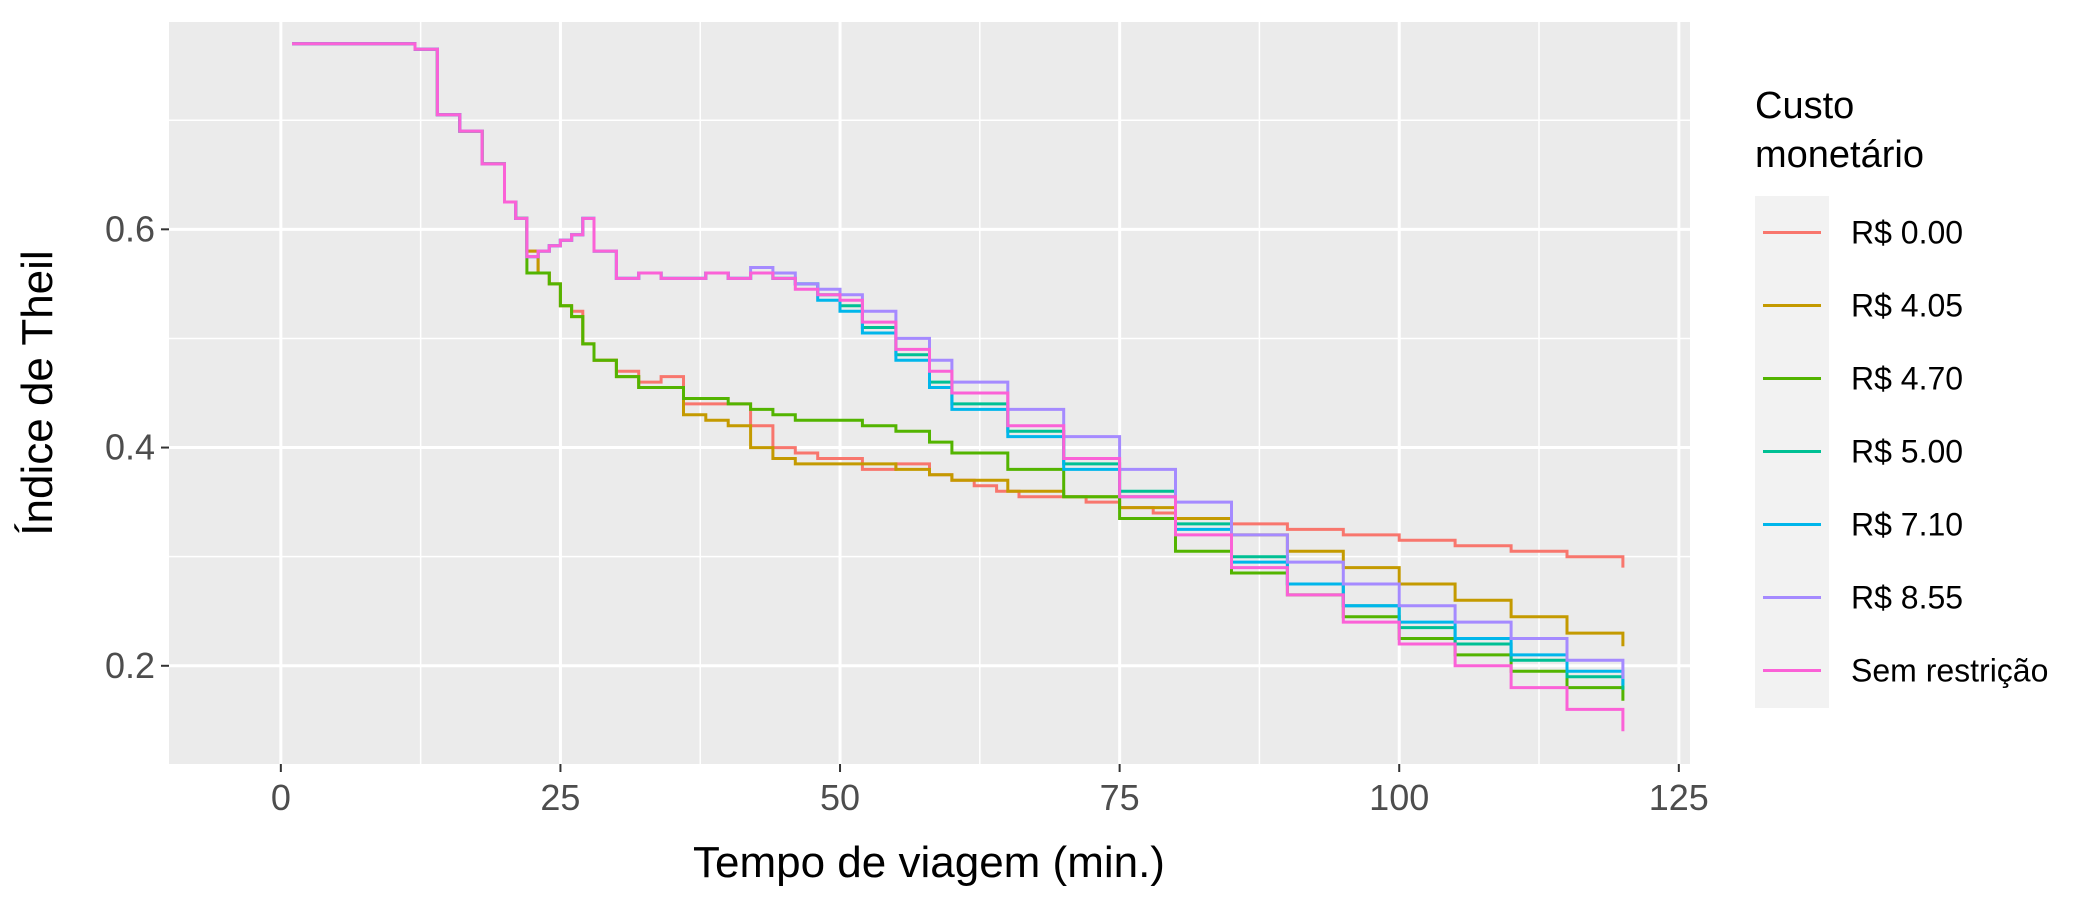 The height and width of the screenshot is (900, 2100). What do you see at coordinates (281, 797) in the screenshot?
I see `x-tick-label: 0` at bounding box center [281, 797].